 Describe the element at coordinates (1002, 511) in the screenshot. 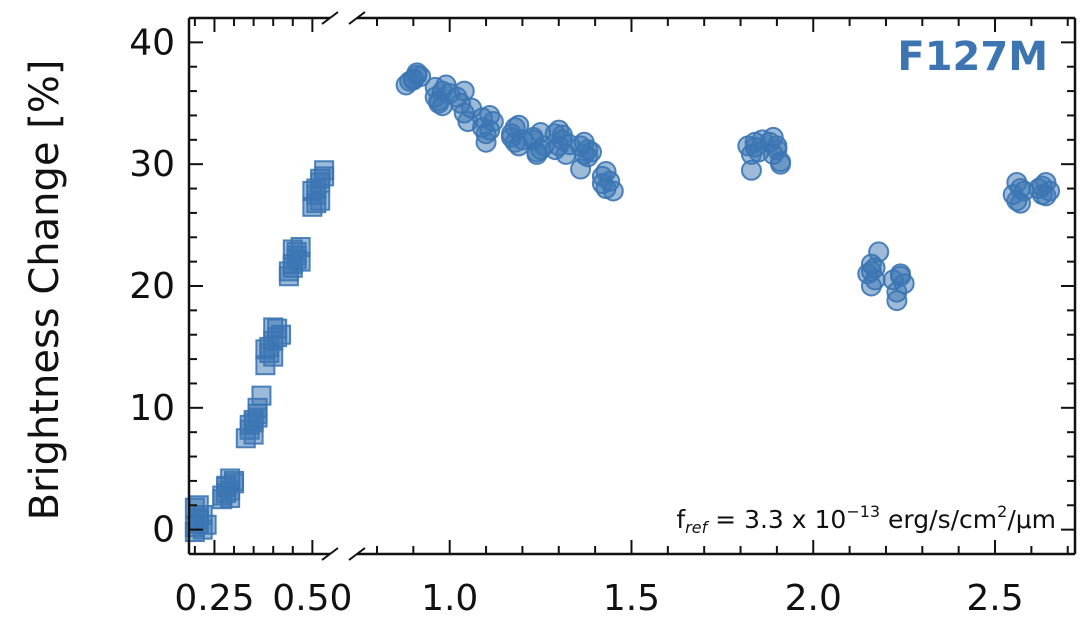

I see `annotation-unit-exponent: 2` at that location.